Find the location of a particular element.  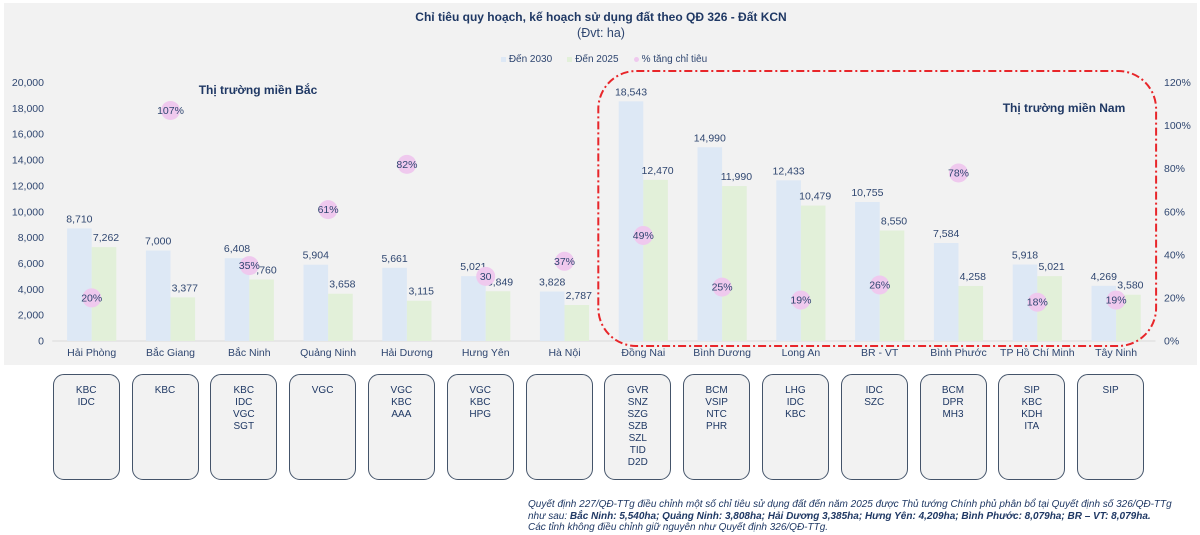

footnote-text: như sau: is located at coordinates (549, 516).